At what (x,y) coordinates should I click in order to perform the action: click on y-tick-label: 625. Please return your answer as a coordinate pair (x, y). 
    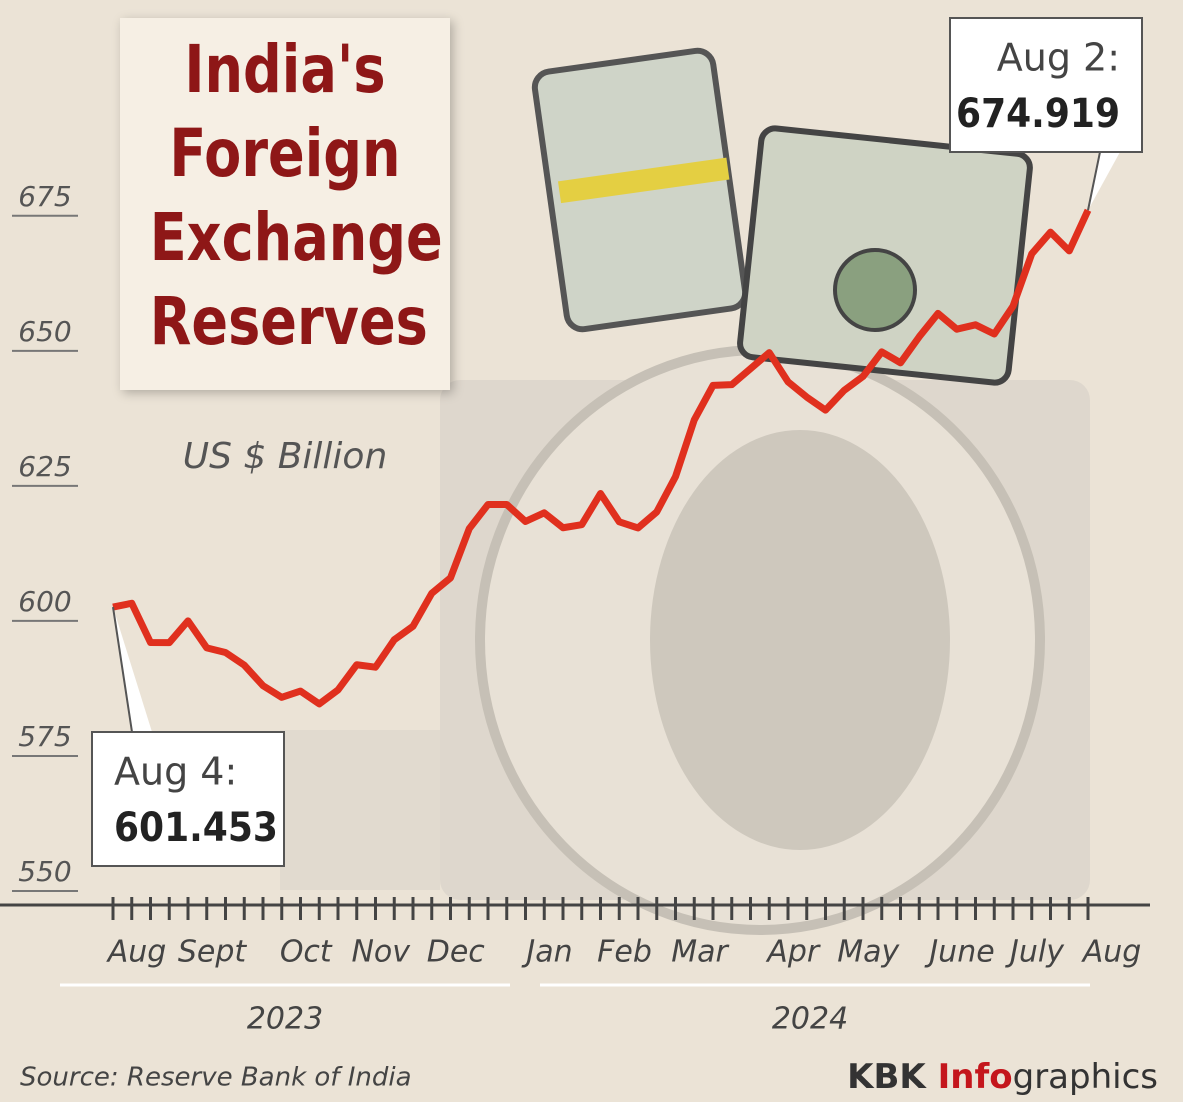
    Looking at the image, I should click on (44, 466).